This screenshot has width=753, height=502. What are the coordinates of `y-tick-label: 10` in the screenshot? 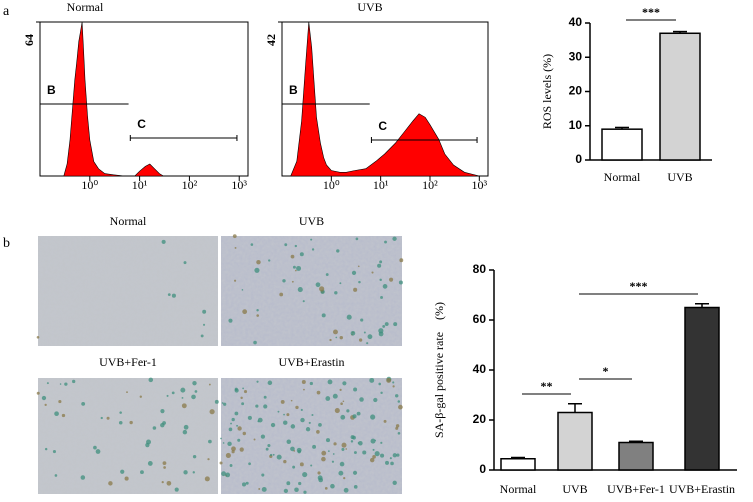 It's located at (576, 125).